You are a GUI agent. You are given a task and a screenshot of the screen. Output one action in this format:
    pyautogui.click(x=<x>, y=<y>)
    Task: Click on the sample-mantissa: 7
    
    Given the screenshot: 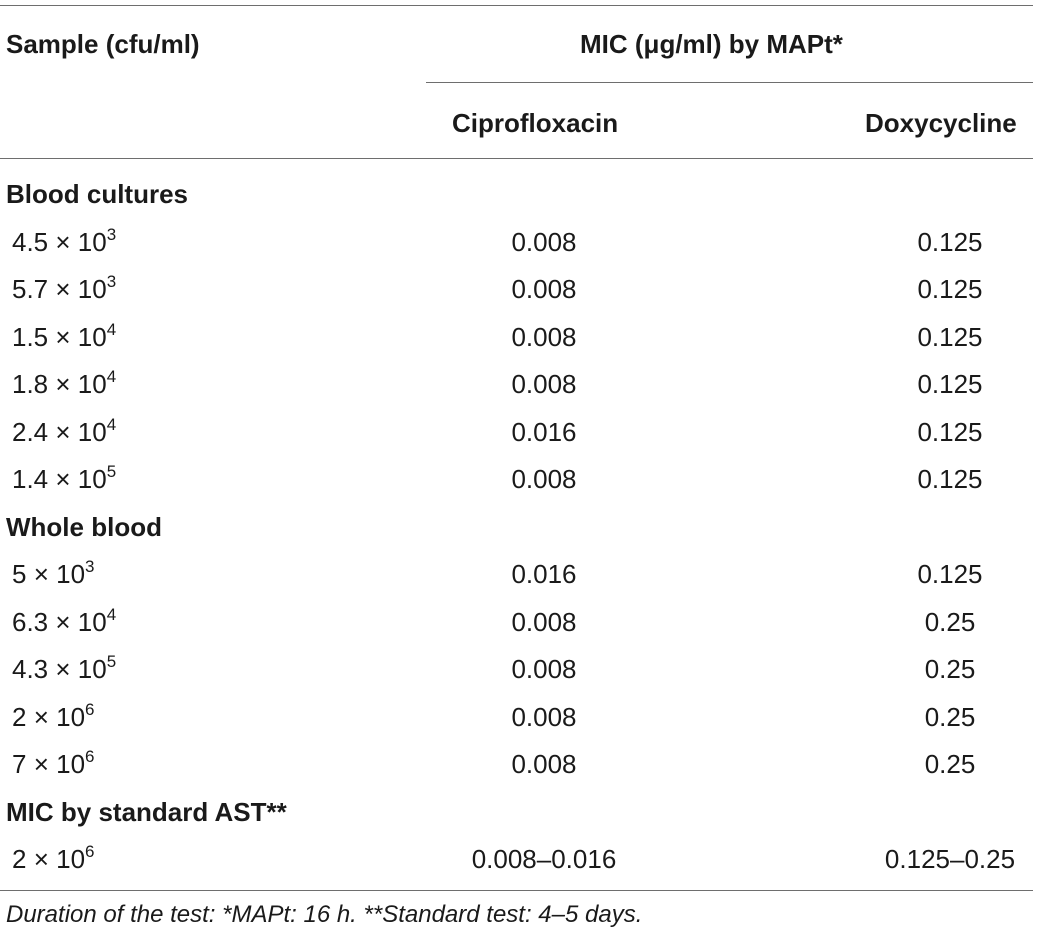 What is the action you would take?
    pyautogui.click(x=19, y=764)
    